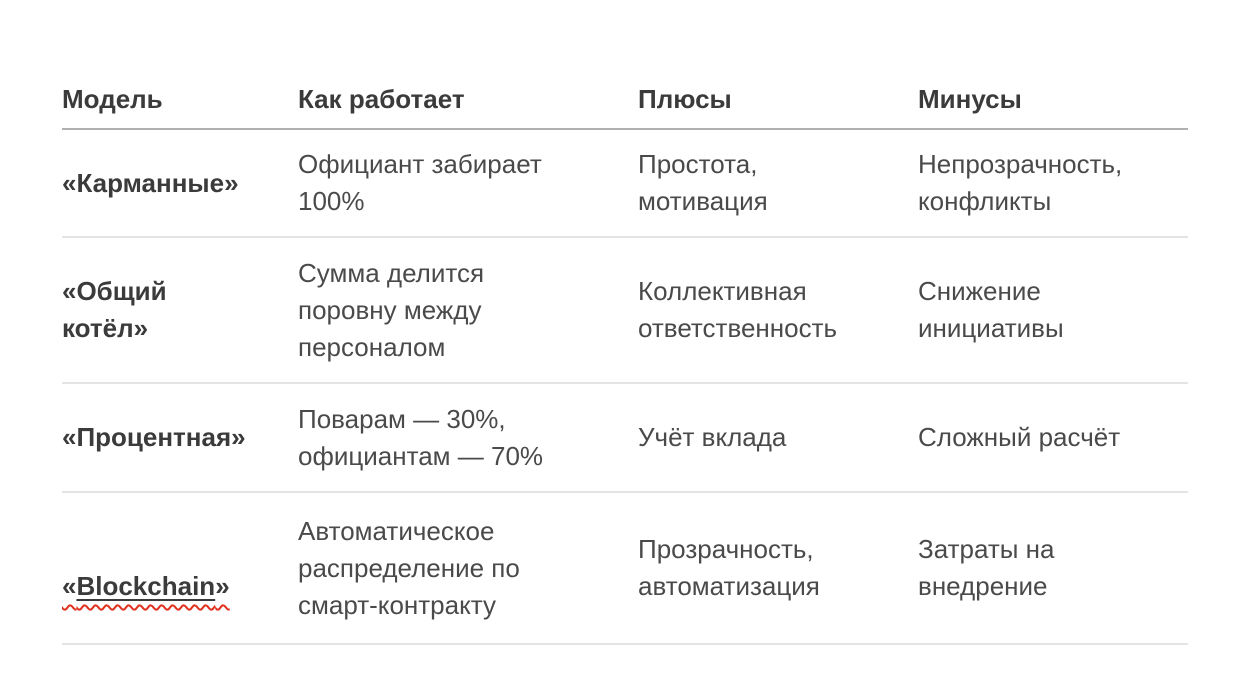 This screenshot has width=1245, height=698. I want to click on cell-model: «Карманные», so click(150, 182).